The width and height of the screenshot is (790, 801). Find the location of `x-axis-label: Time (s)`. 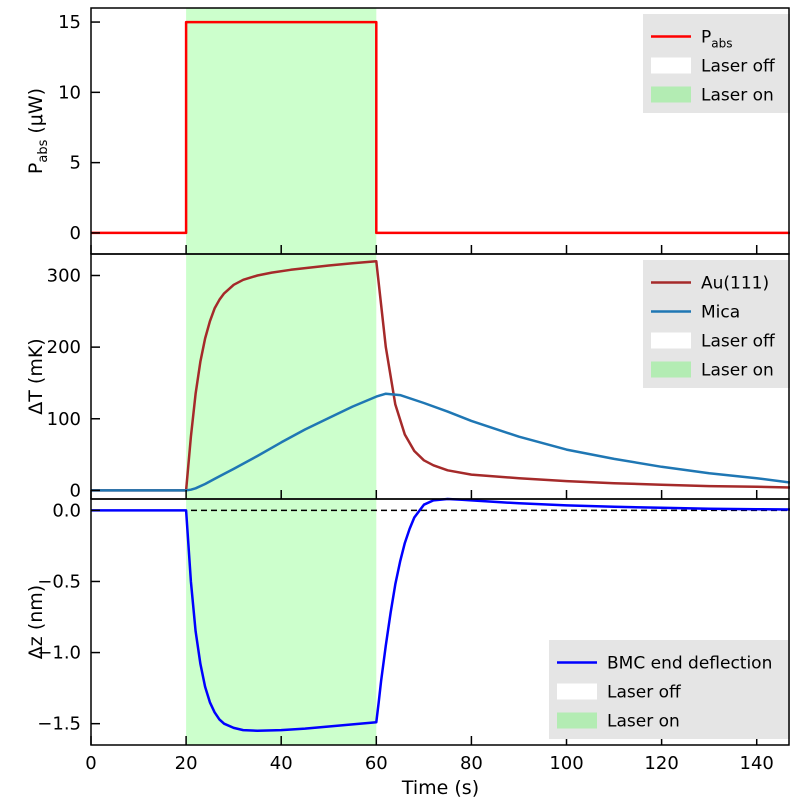

x-axis-label: Time (s) is located at coordinates (440, 788).